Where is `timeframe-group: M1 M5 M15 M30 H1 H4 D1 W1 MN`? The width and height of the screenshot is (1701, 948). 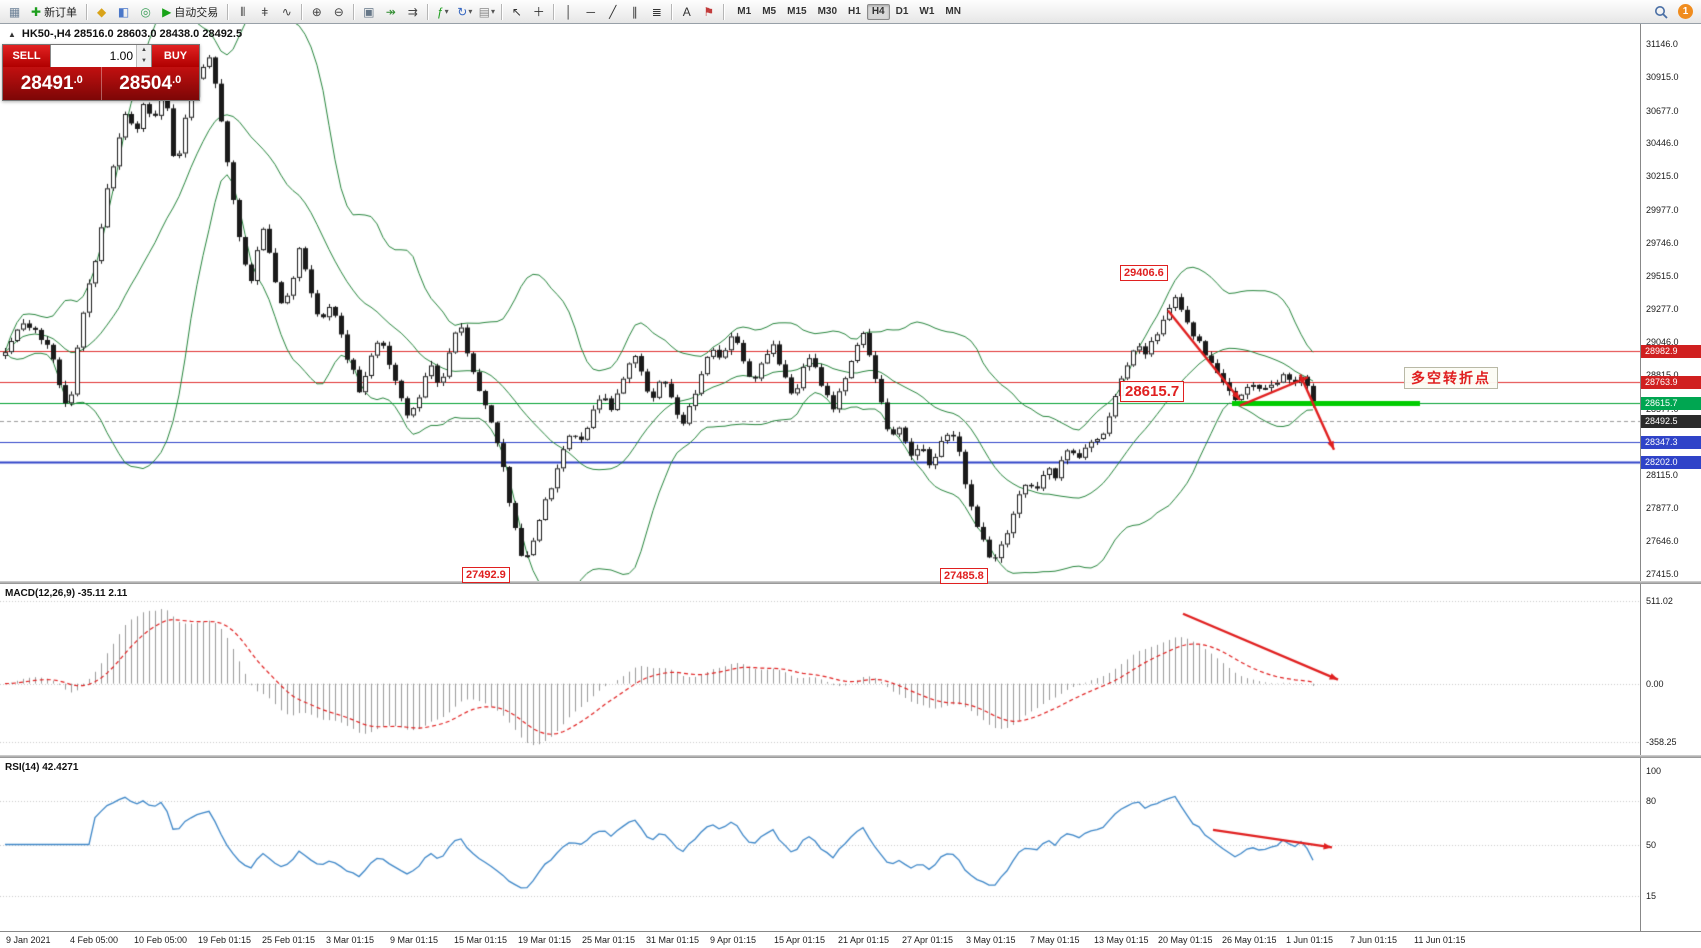
timeframe-group: M1 M5 M15 M30 H1 H4 D1 W1 MN is located at coordinates (849, 11).